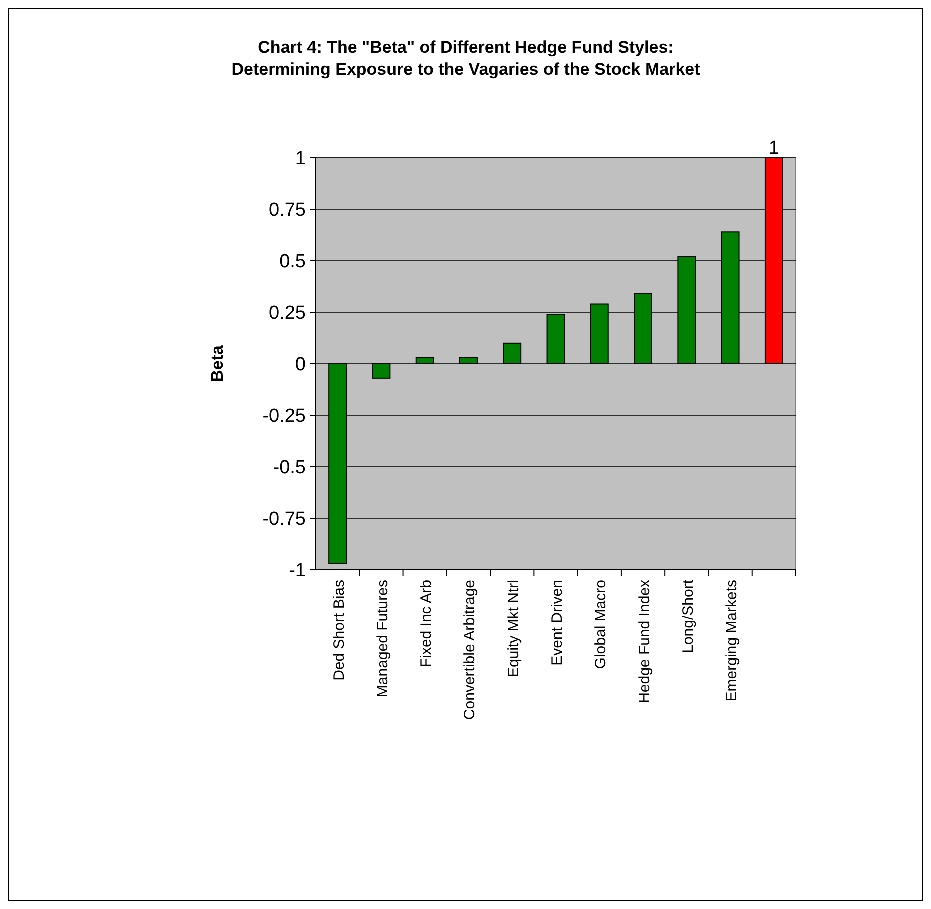 This screenshot has width=931, height=909. What do you see at coordinates (557, 623) in the screenshot?
I see `x-tick-label: Event Driven` at bounding box center [557, 623].